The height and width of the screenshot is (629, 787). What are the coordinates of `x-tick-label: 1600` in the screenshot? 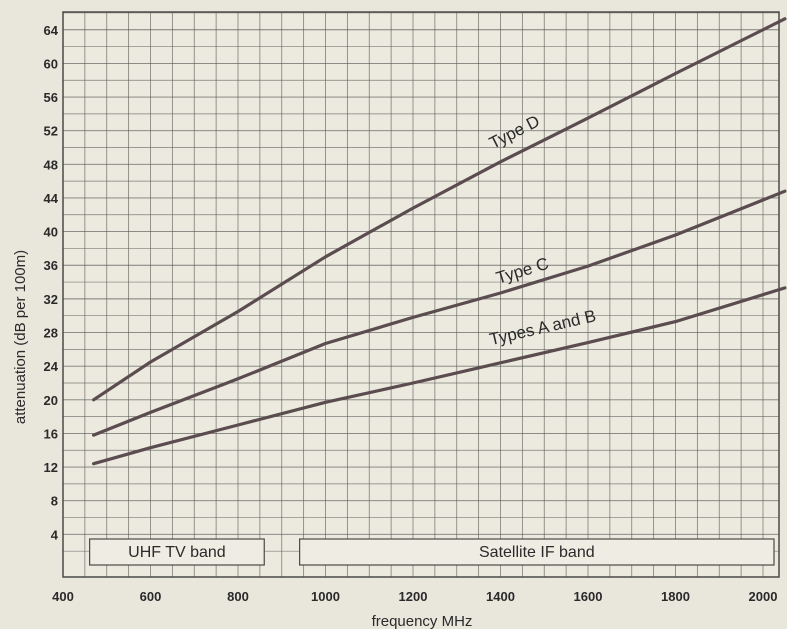 It's located at (588, 596).